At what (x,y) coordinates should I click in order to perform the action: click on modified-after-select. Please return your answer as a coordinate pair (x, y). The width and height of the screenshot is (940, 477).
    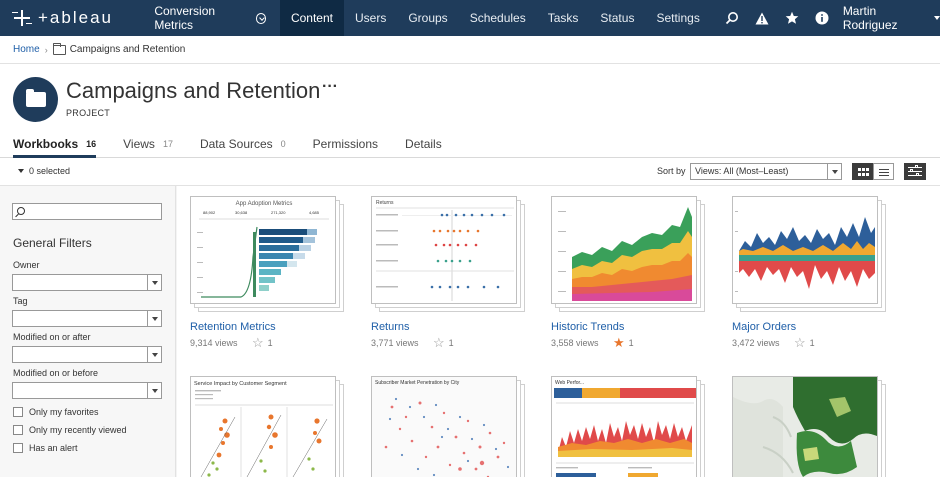
    Looking at the image, I should click on (87, 354).